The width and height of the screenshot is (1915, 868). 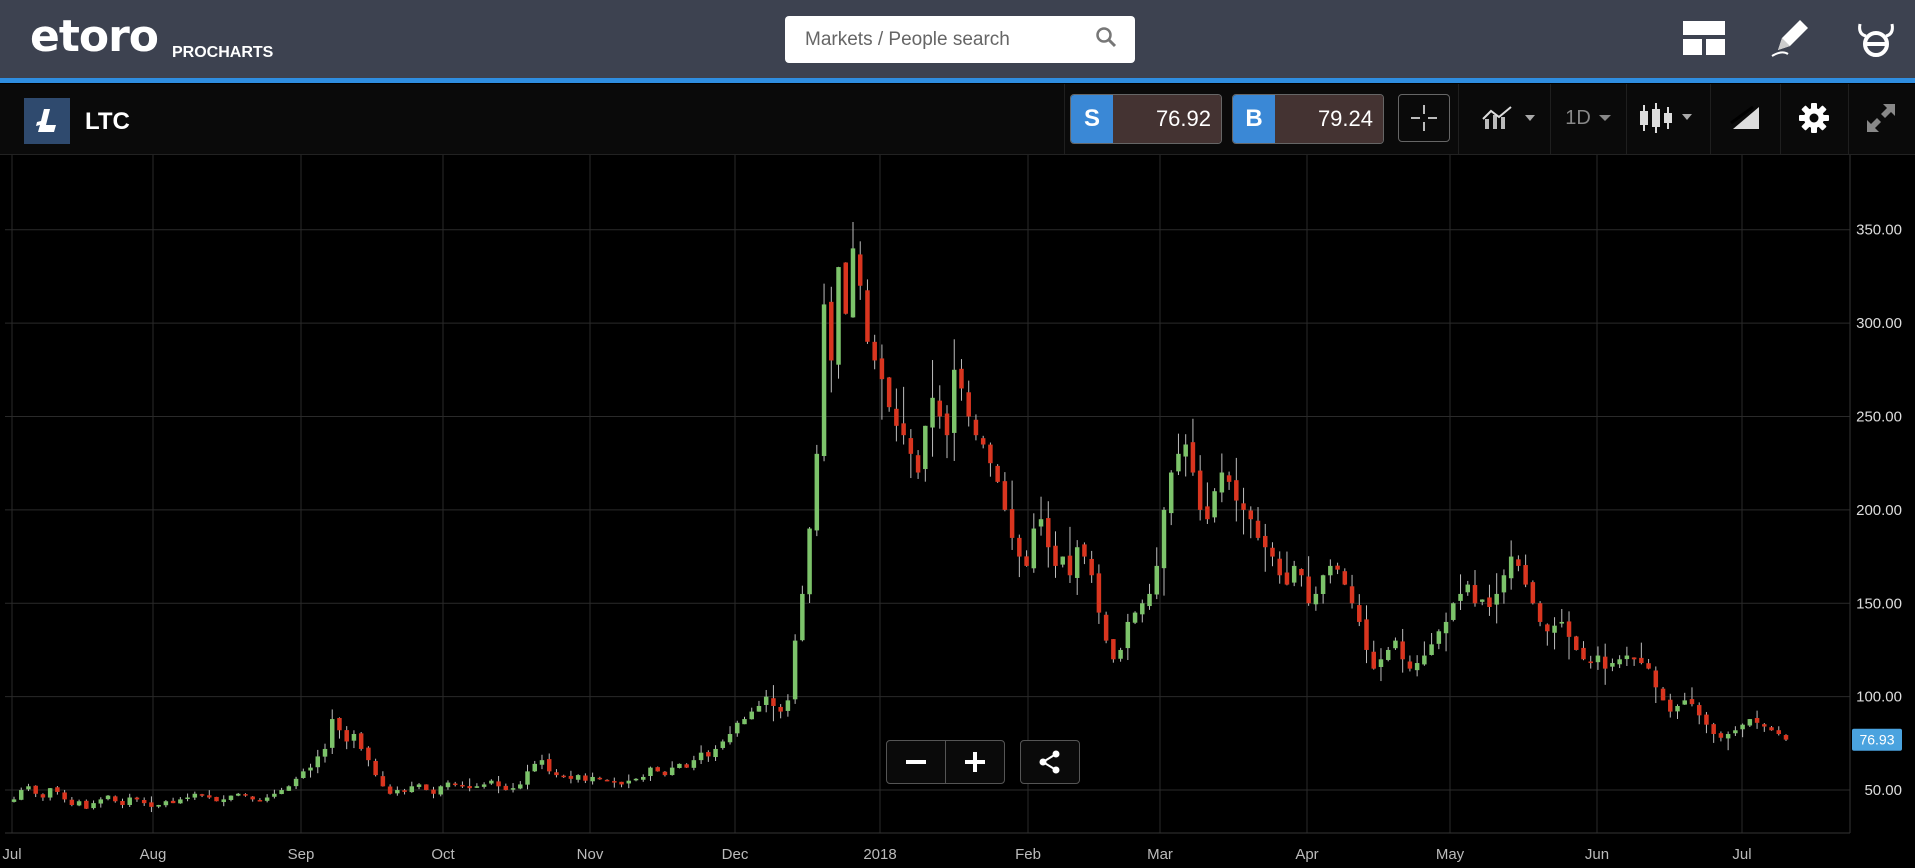 I want to click on chart-type-button, so click(x=1667, y=118).